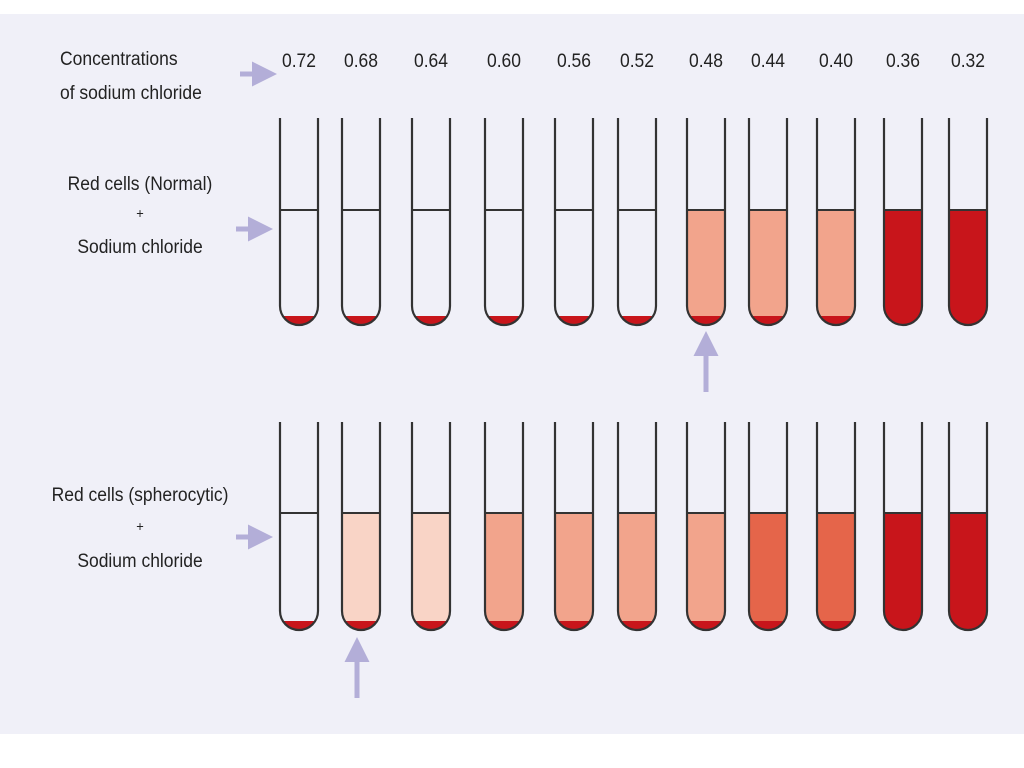  I want to click on concentration-value: 0.56, so click(574, 61).